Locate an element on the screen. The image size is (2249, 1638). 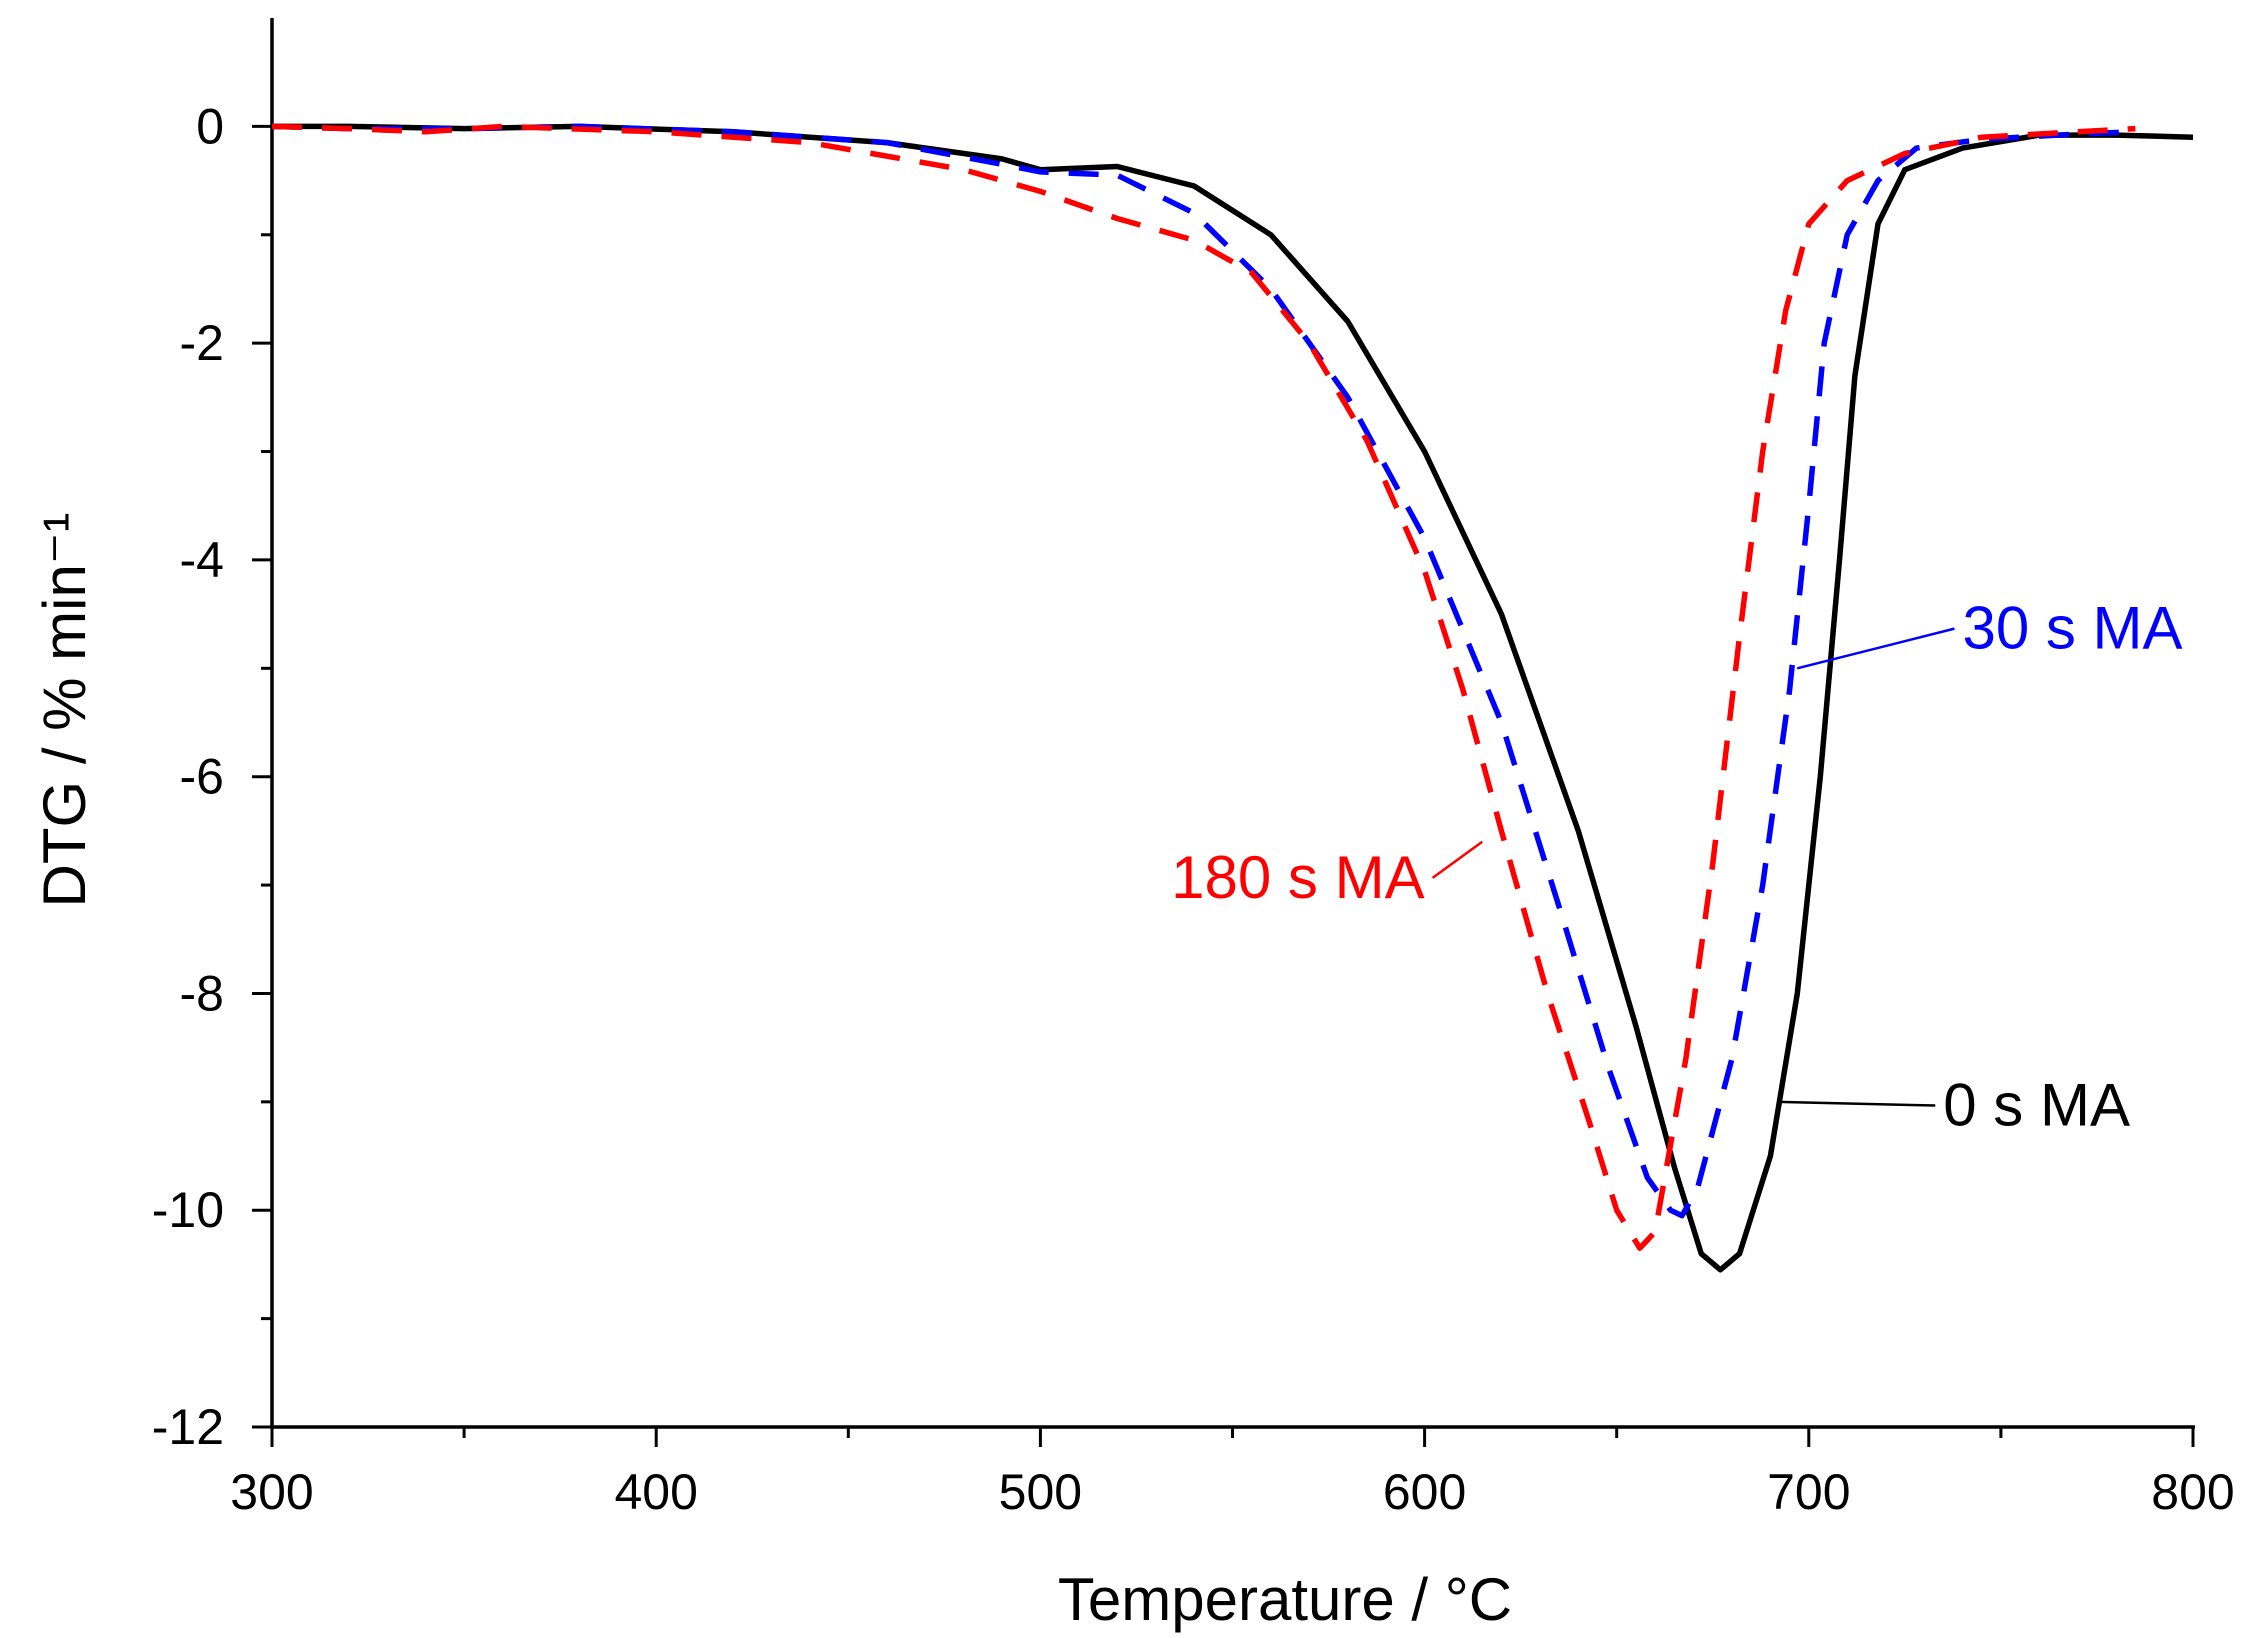
y-axis-title: DTG / % min⁻¹ is located at coordinates (64, 709).